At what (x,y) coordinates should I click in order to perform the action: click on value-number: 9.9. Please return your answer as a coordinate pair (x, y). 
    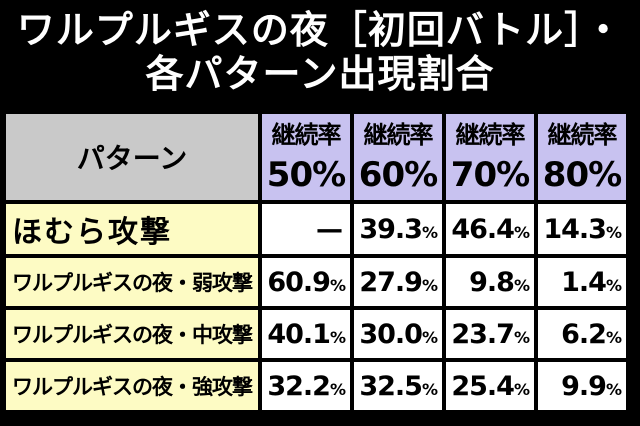
    Looking at the image, I should click on (584, 386).